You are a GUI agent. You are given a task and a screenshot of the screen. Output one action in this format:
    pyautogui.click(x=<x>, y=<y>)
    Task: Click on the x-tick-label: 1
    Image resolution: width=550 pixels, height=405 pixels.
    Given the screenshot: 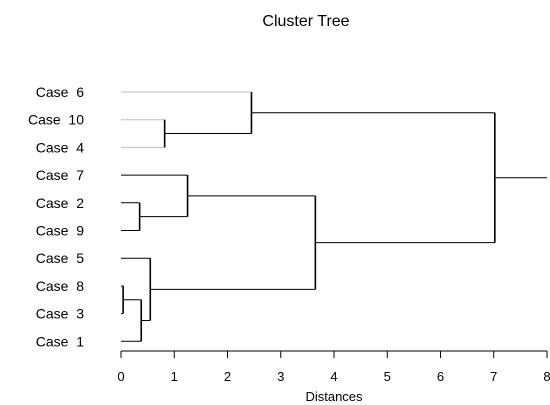 What is the action you would take?
    pyautogui.click(x=174, y=376)
    